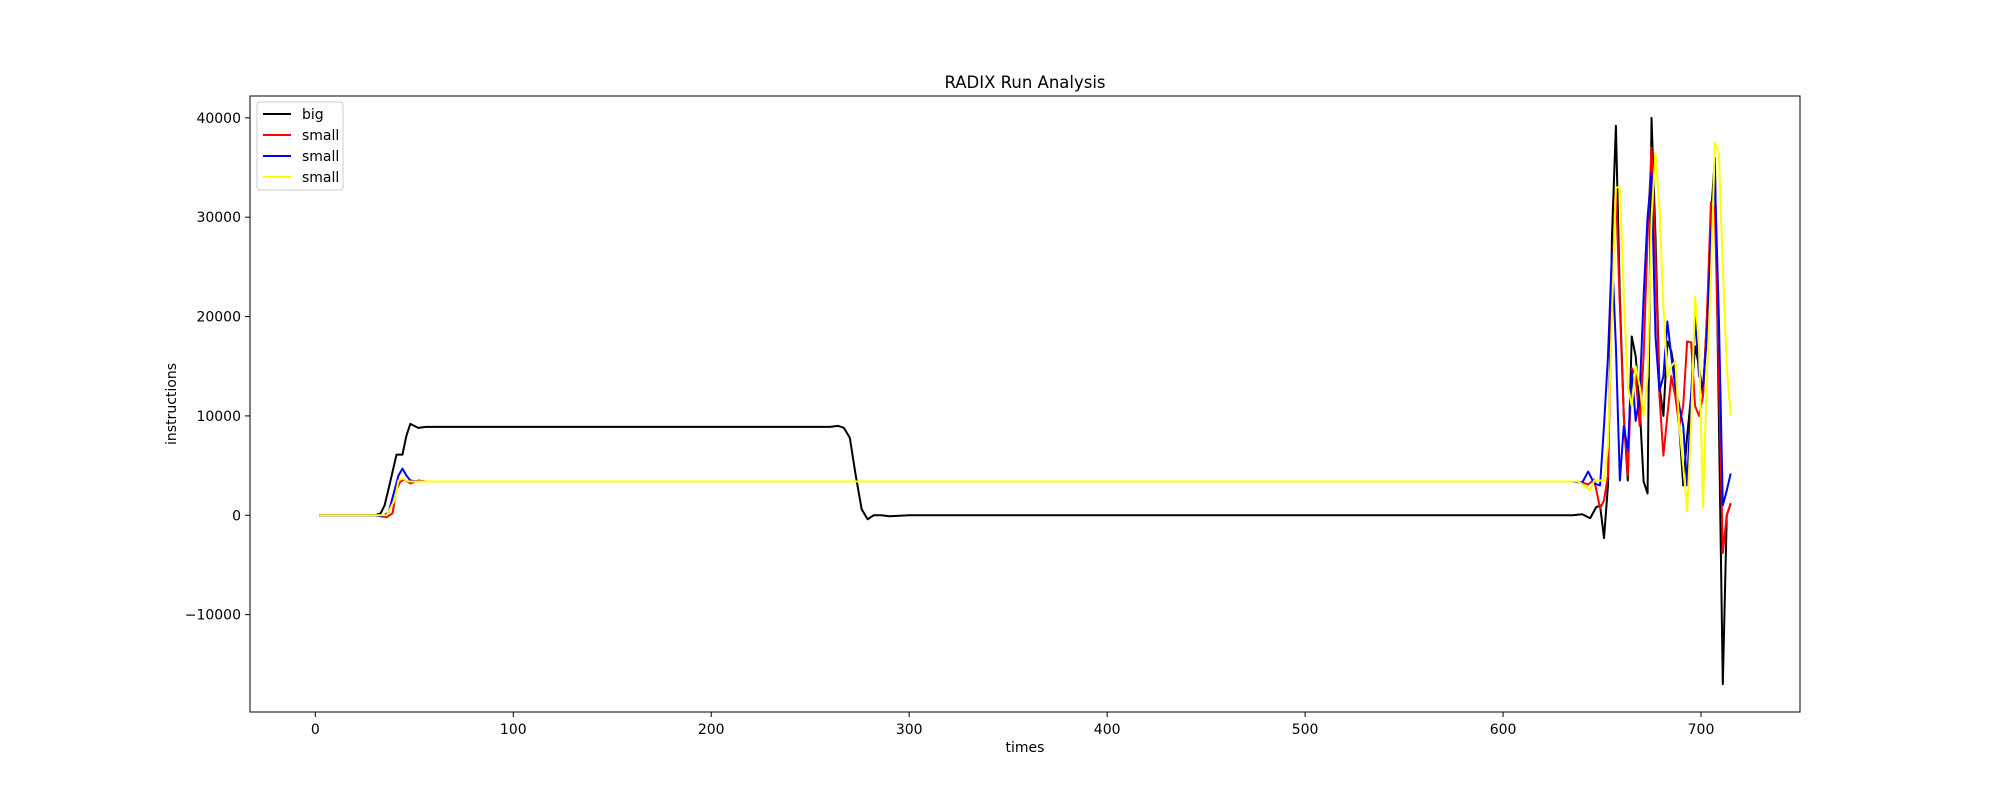 Image resolution: width=2000 pixels, height=800 pixels. What do you see at coordinates (218, 318) in the screenshot?
I see `y-tick-label: 20000` at bounding box center [218, 318].